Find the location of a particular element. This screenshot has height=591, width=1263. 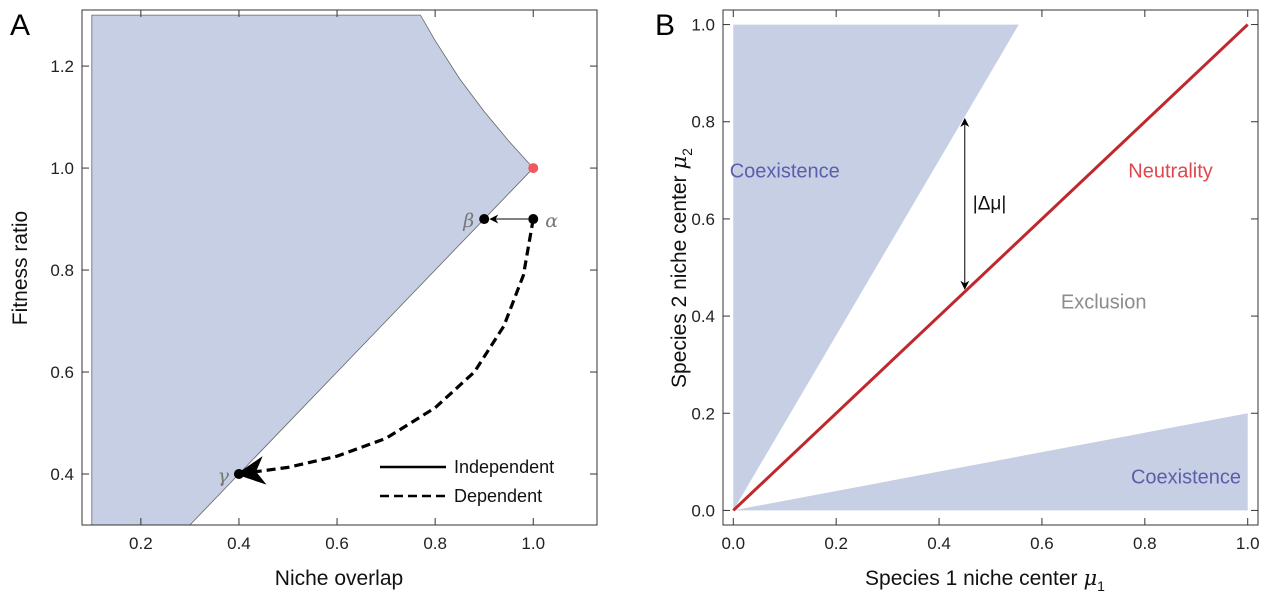

panel-b-x-tick-label: 0.6 is located at coordinates (1042, 543).